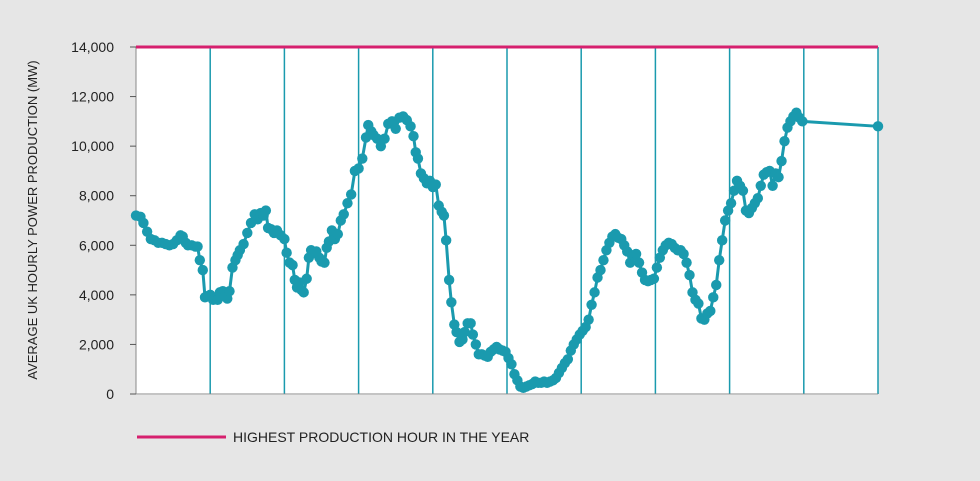  What do you see at coordinates (92, 146) in the screenshot?
I see `y-tick-label: 10,000` at bounding box center [92, 146].